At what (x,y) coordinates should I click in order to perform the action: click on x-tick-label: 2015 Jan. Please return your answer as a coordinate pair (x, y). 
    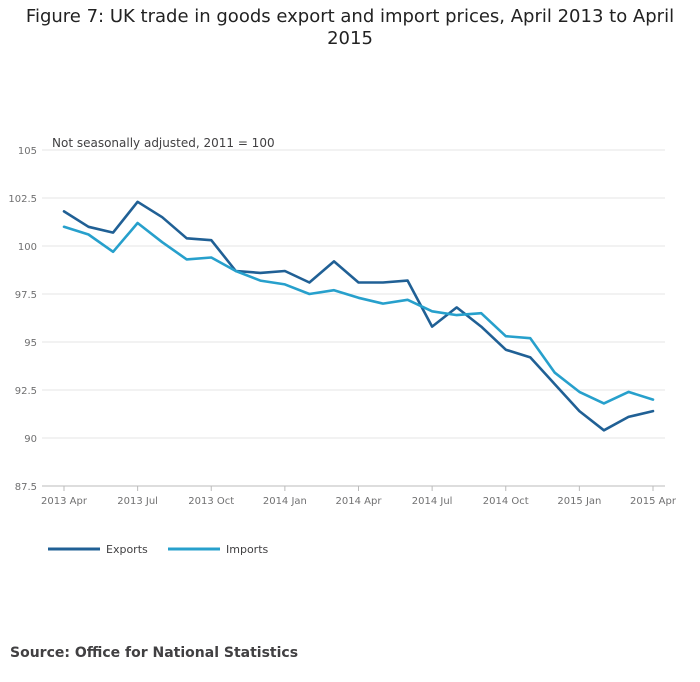
    Looking at the image, I should click on (579, 501).